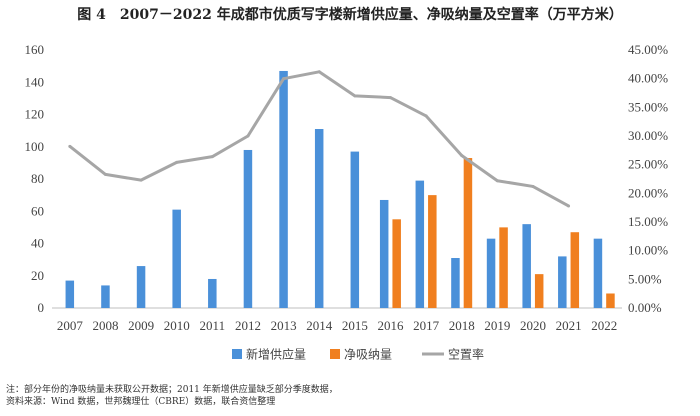 The height and width of the screenshot is (416, 700). What do you see at coordinates (248, 325) in the screenshot?
I see `x-tick-label: 2012` at bounding box center [248, 325].